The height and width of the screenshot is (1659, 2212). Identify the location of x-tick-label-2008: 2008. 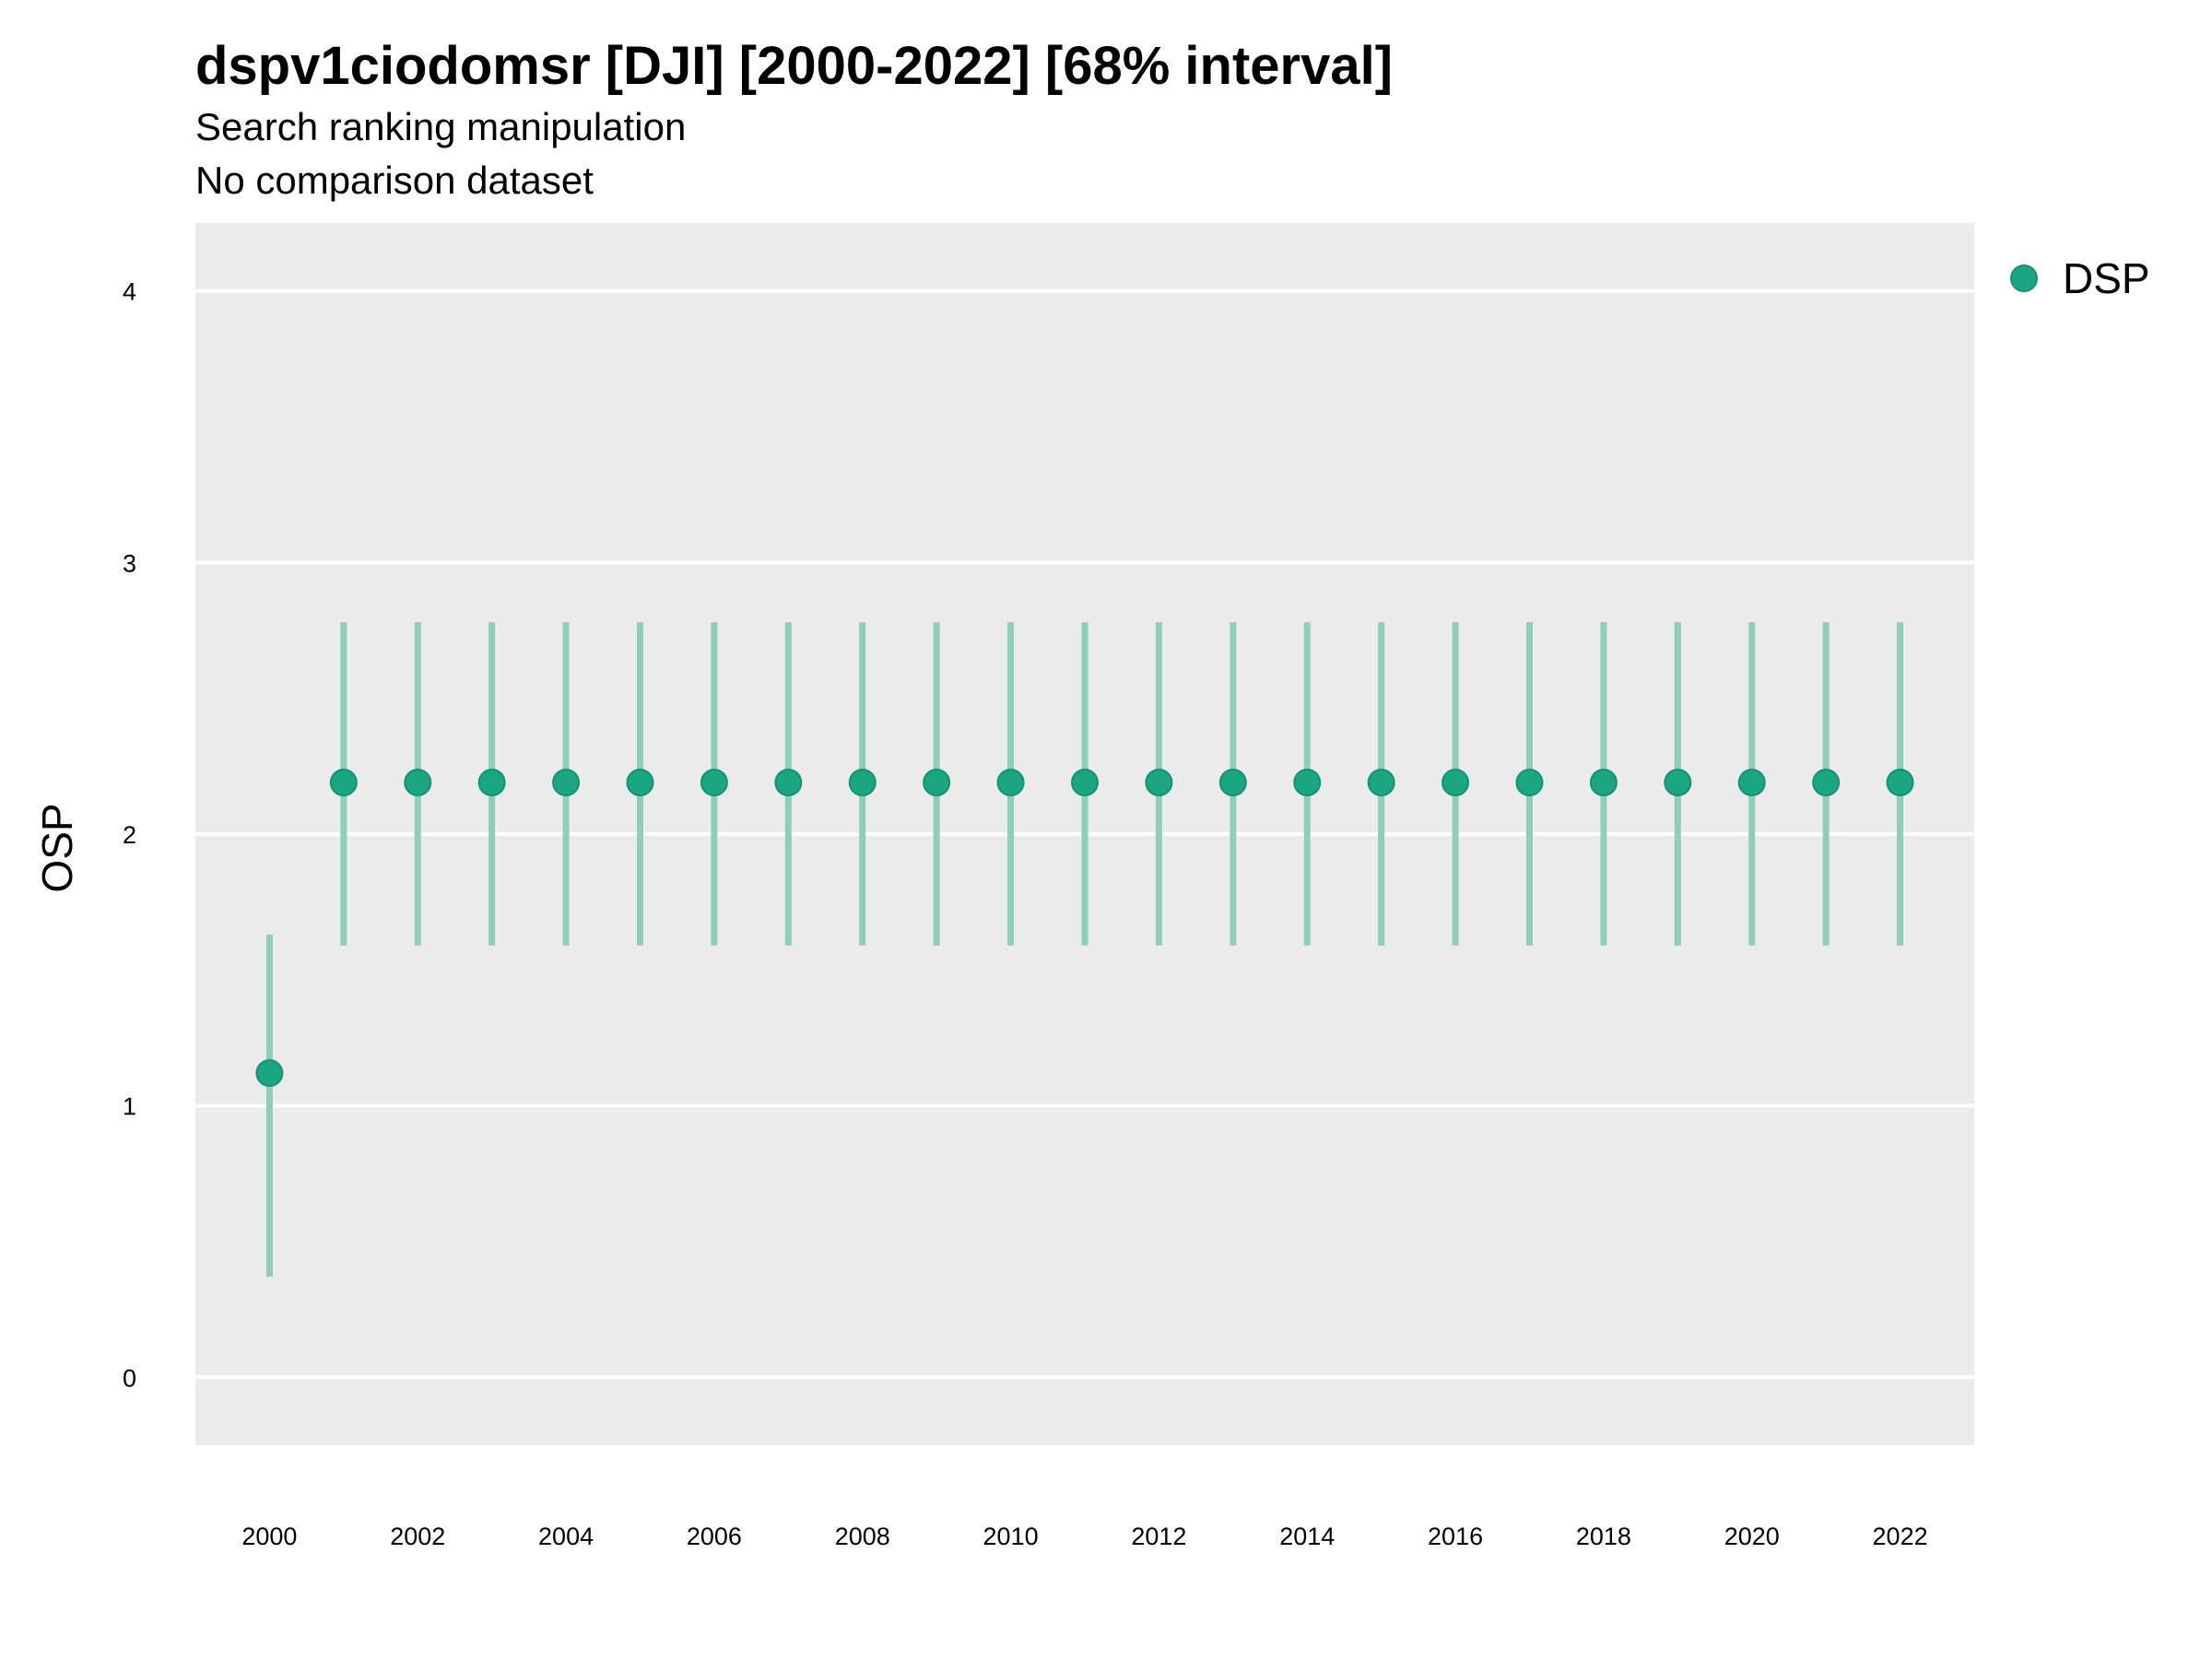
(862, 1536).